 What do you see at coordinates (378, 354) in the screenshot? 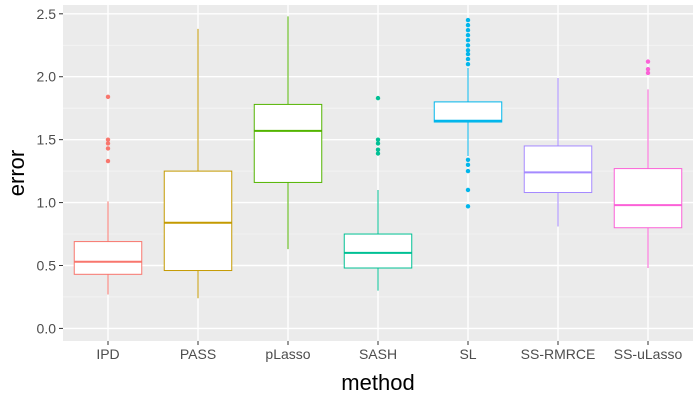
I see `x-tick-label: SASH` at bounding box center [378, 354].